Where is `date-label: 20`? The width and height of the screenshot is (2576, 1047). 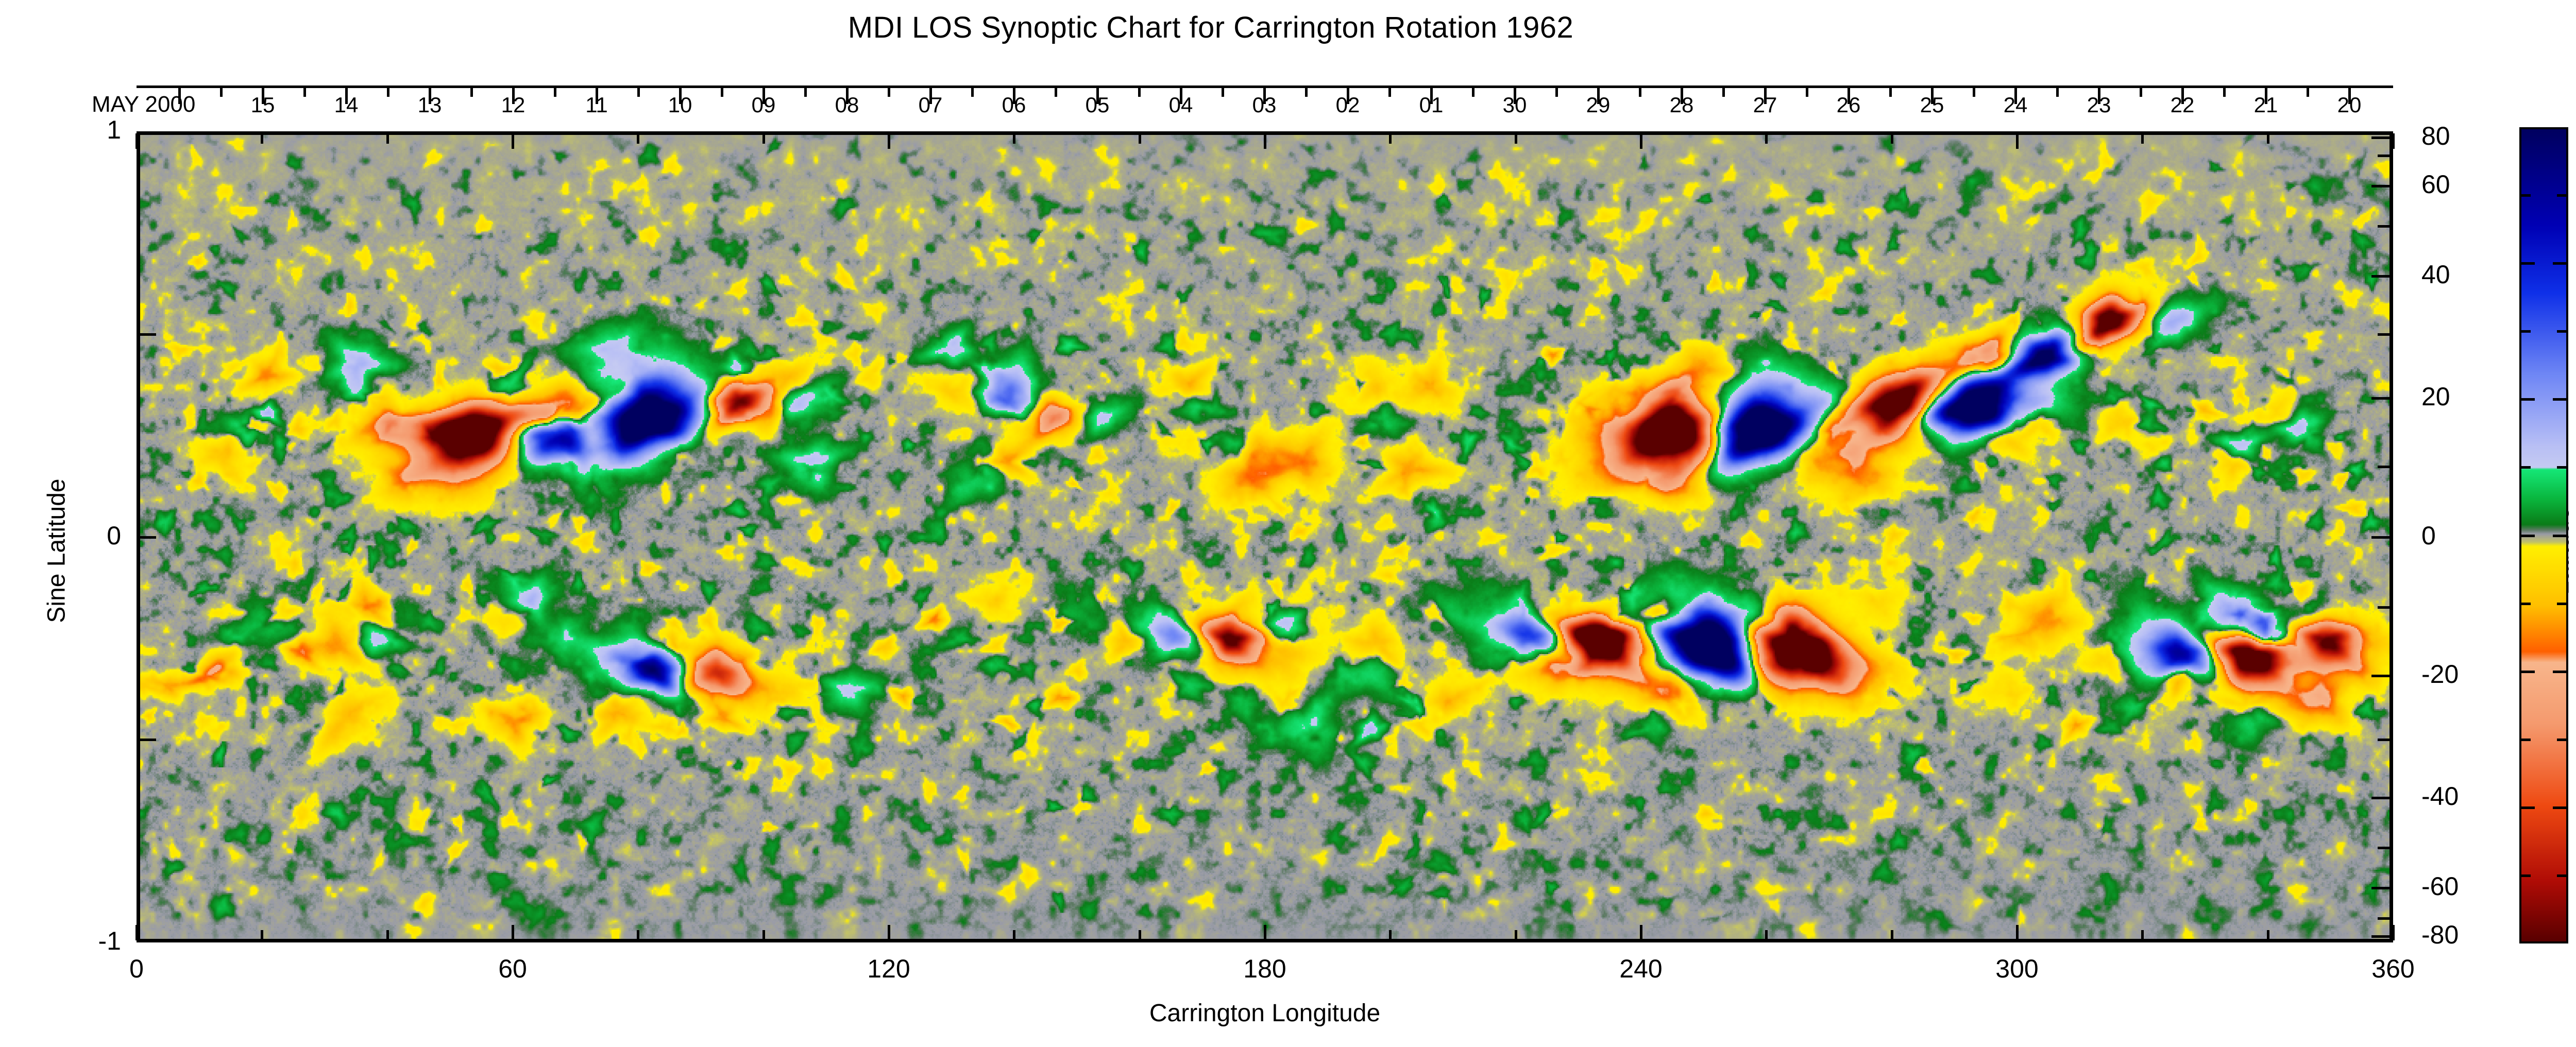
date-label: 20 is located at coordinates (2349, 105).